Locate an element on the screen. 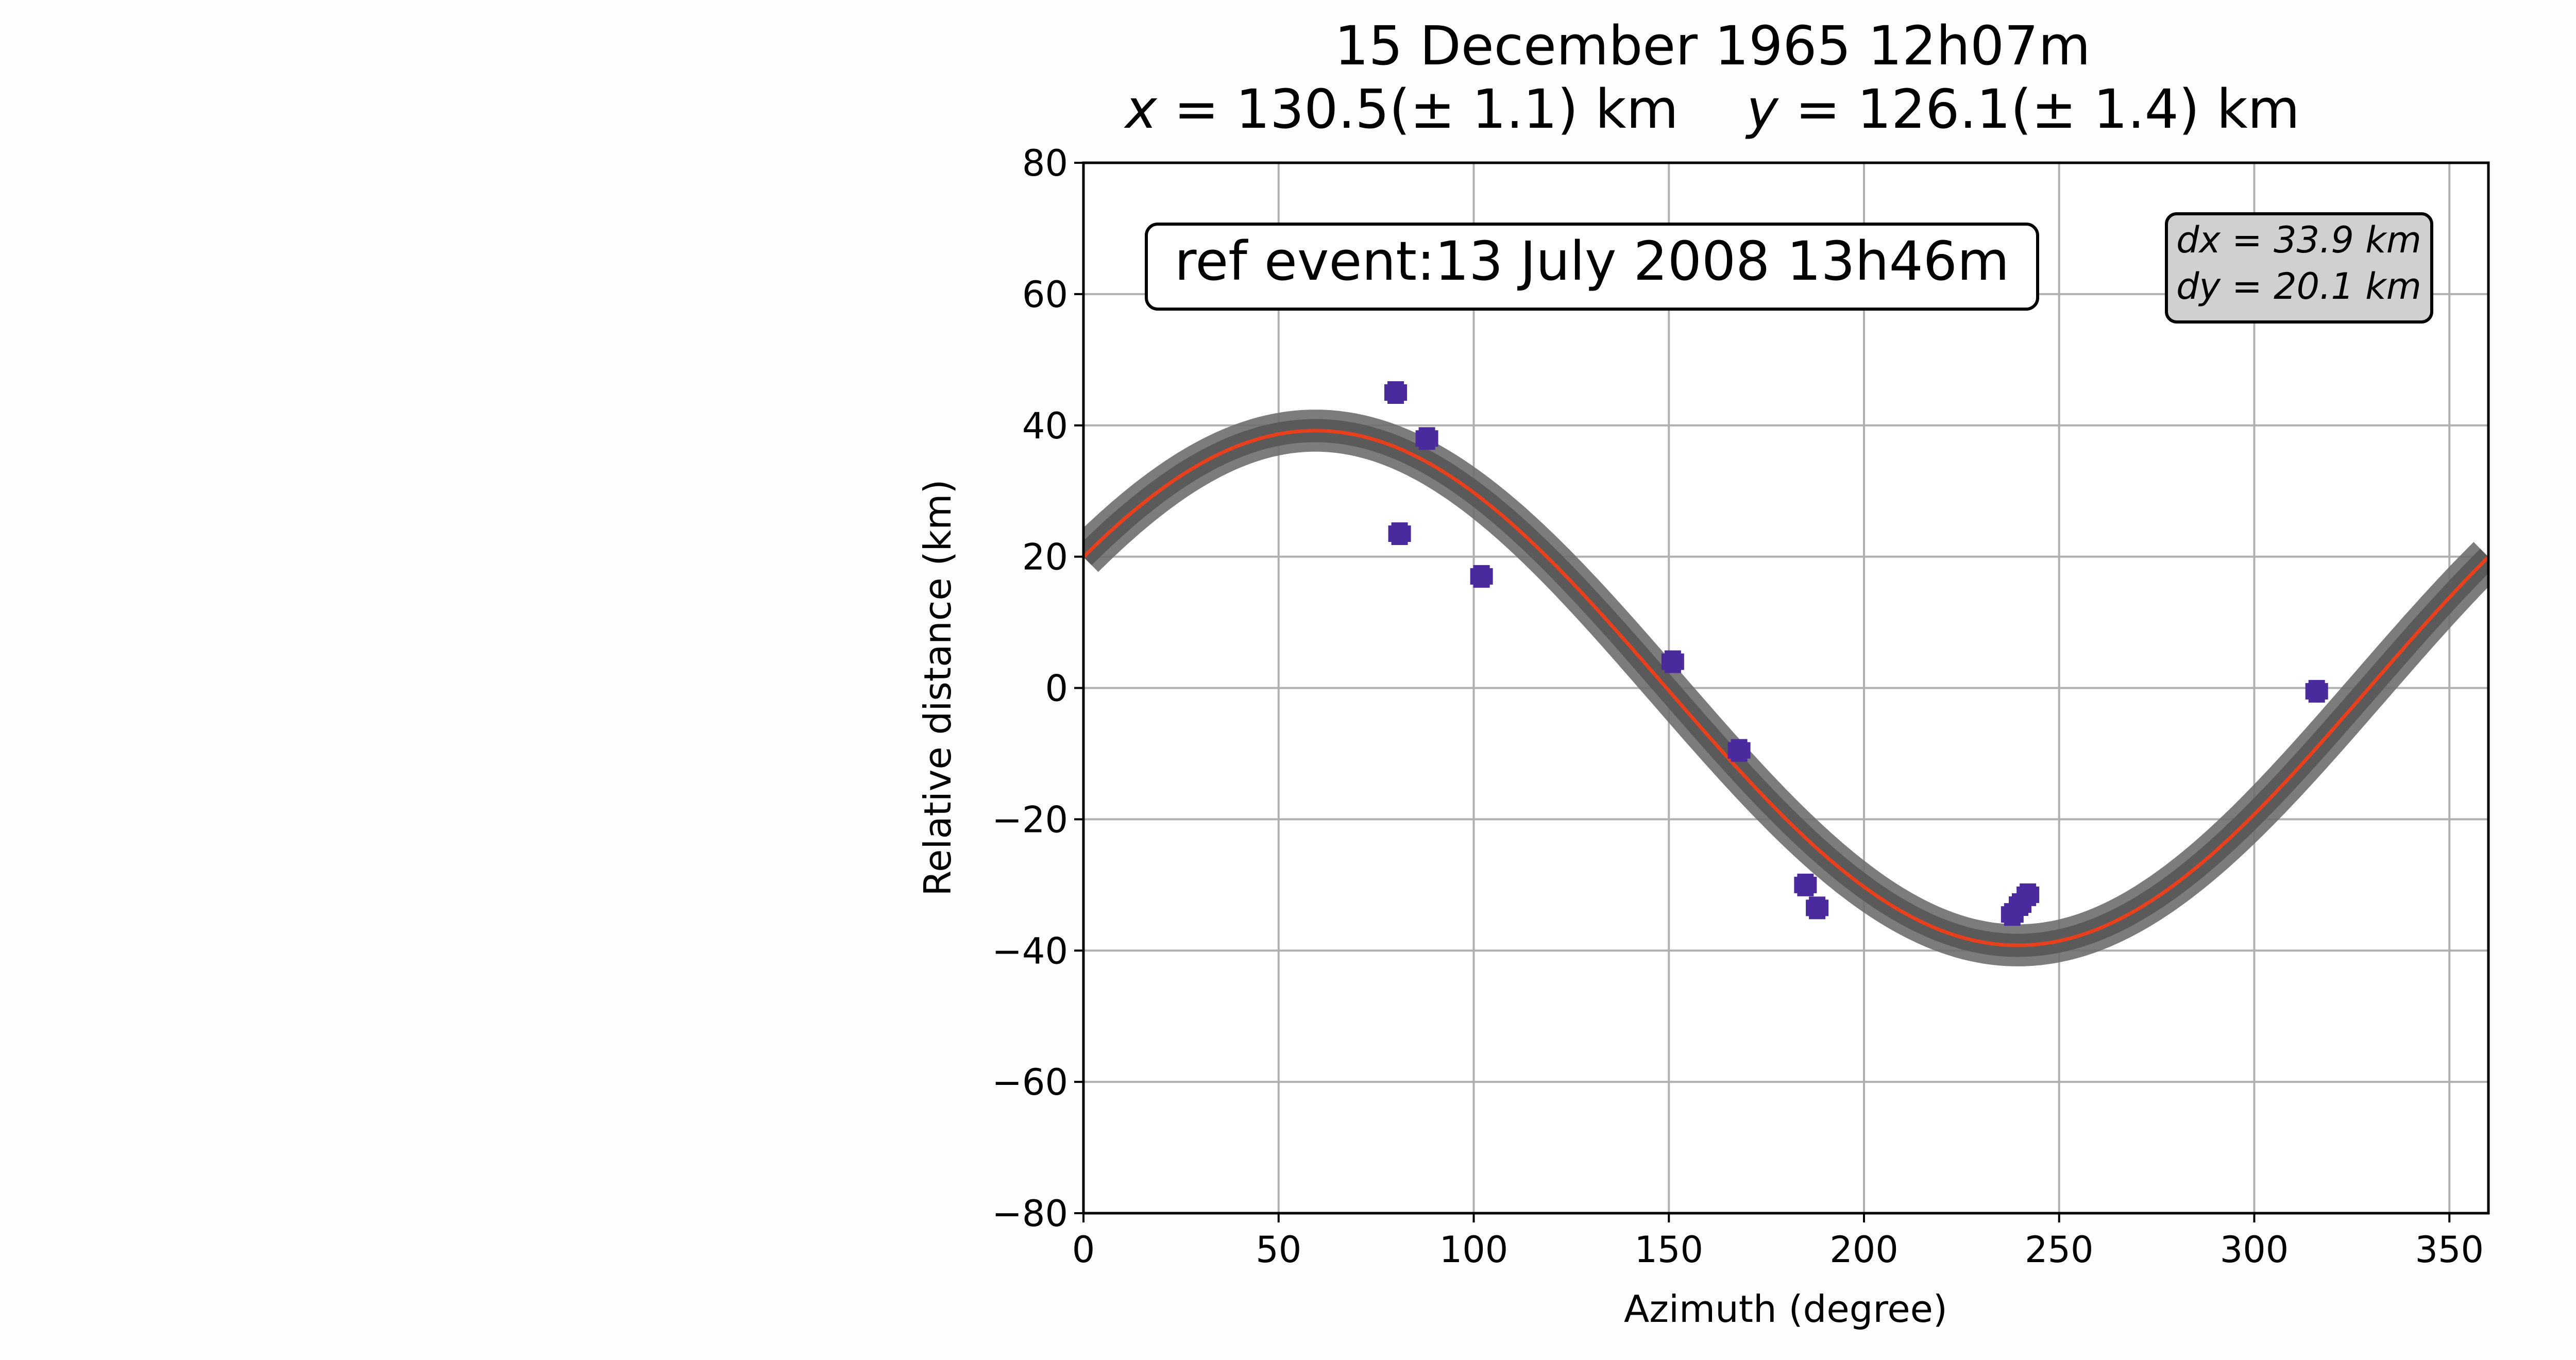 The height and width of the screenshot is (1360, 2576). stats-dy: dy = 20.1 km is located at coordinates (2298, 286).